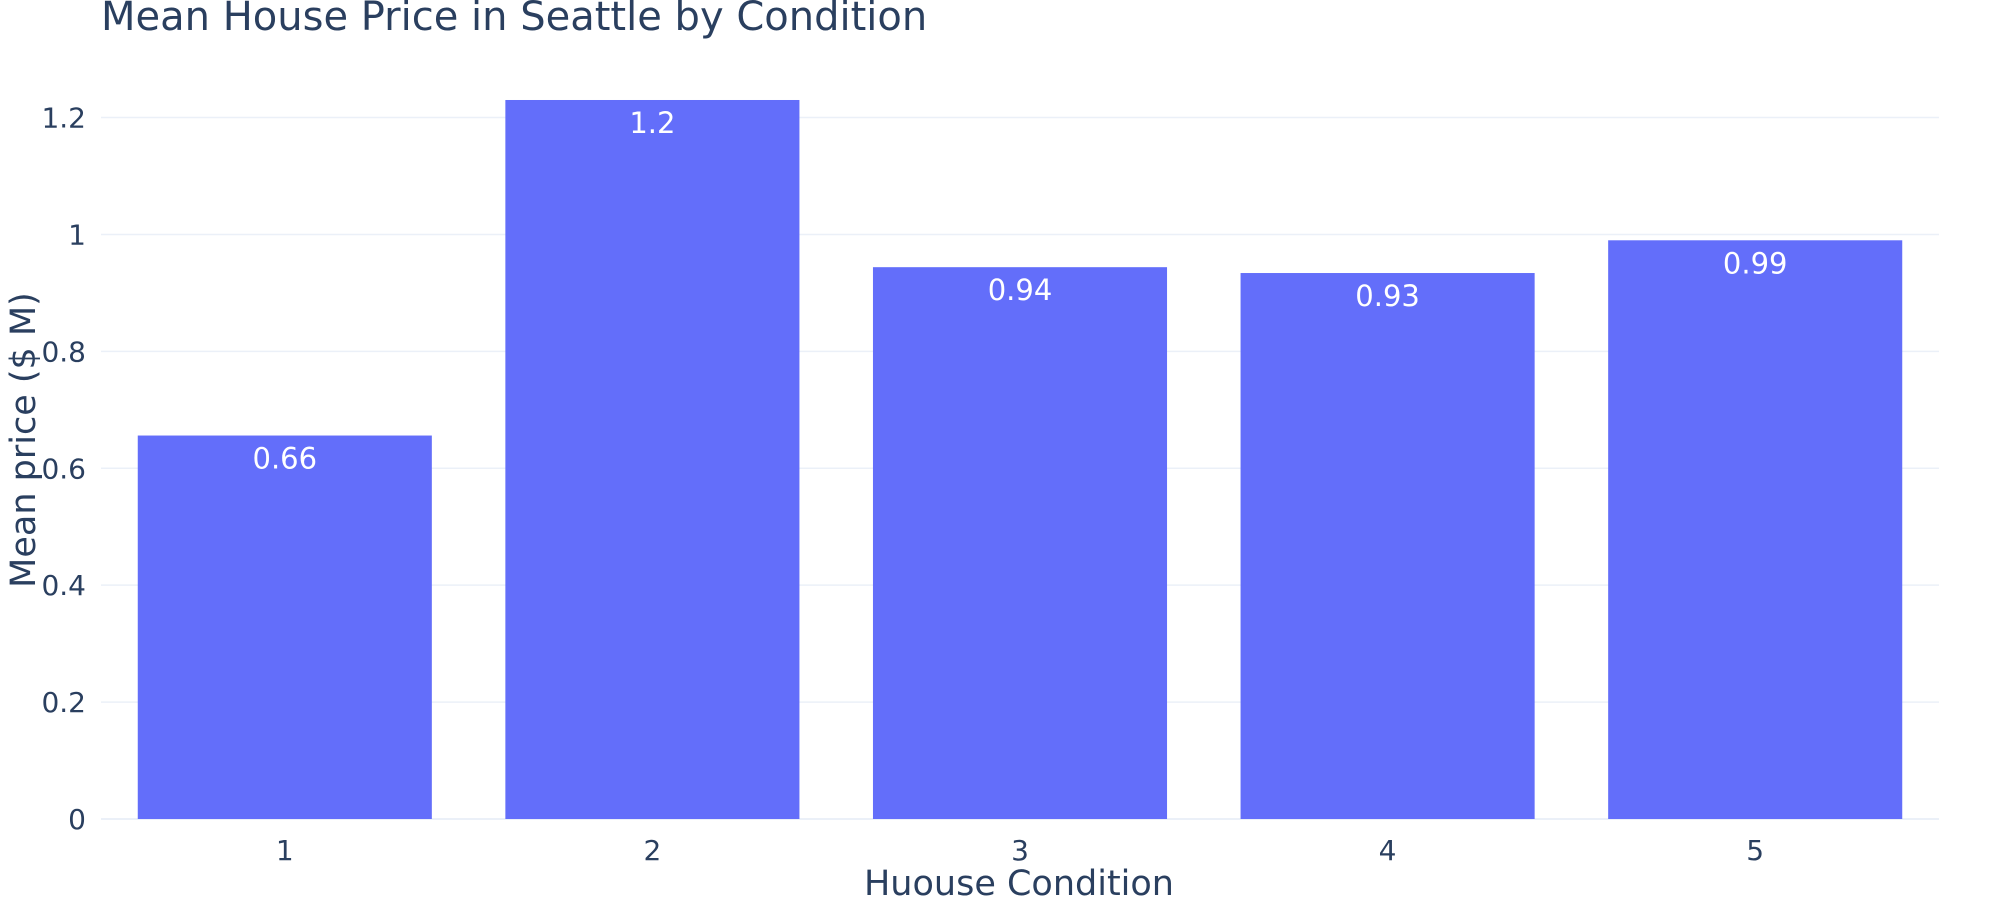 Image resolution: width=2000 pixels, height=900 pixels. Describe the element at coordinates (63, 585) in the screenshot. I see `y-tick-label: 0.4` at that location.